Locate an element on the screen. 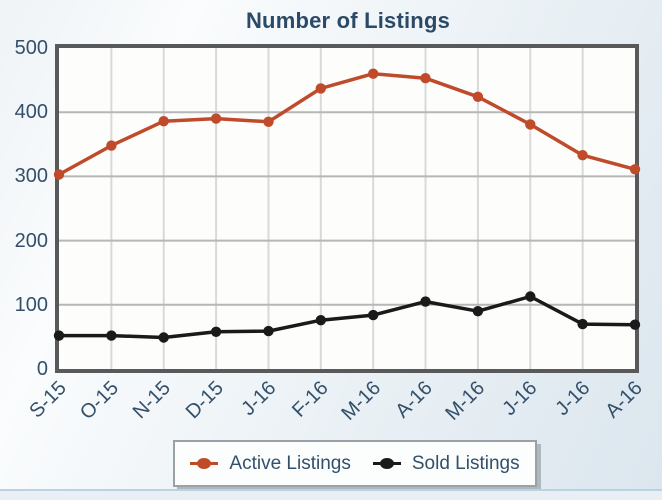  x-tick-label: S-15 is located at coordinates (48, 400).